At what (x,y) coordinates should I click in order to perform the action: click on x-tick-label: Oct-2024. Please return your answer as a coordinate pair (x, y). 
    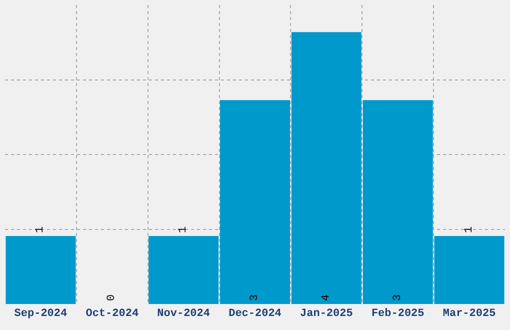
    Looking at the image, I should click on (112, 314).